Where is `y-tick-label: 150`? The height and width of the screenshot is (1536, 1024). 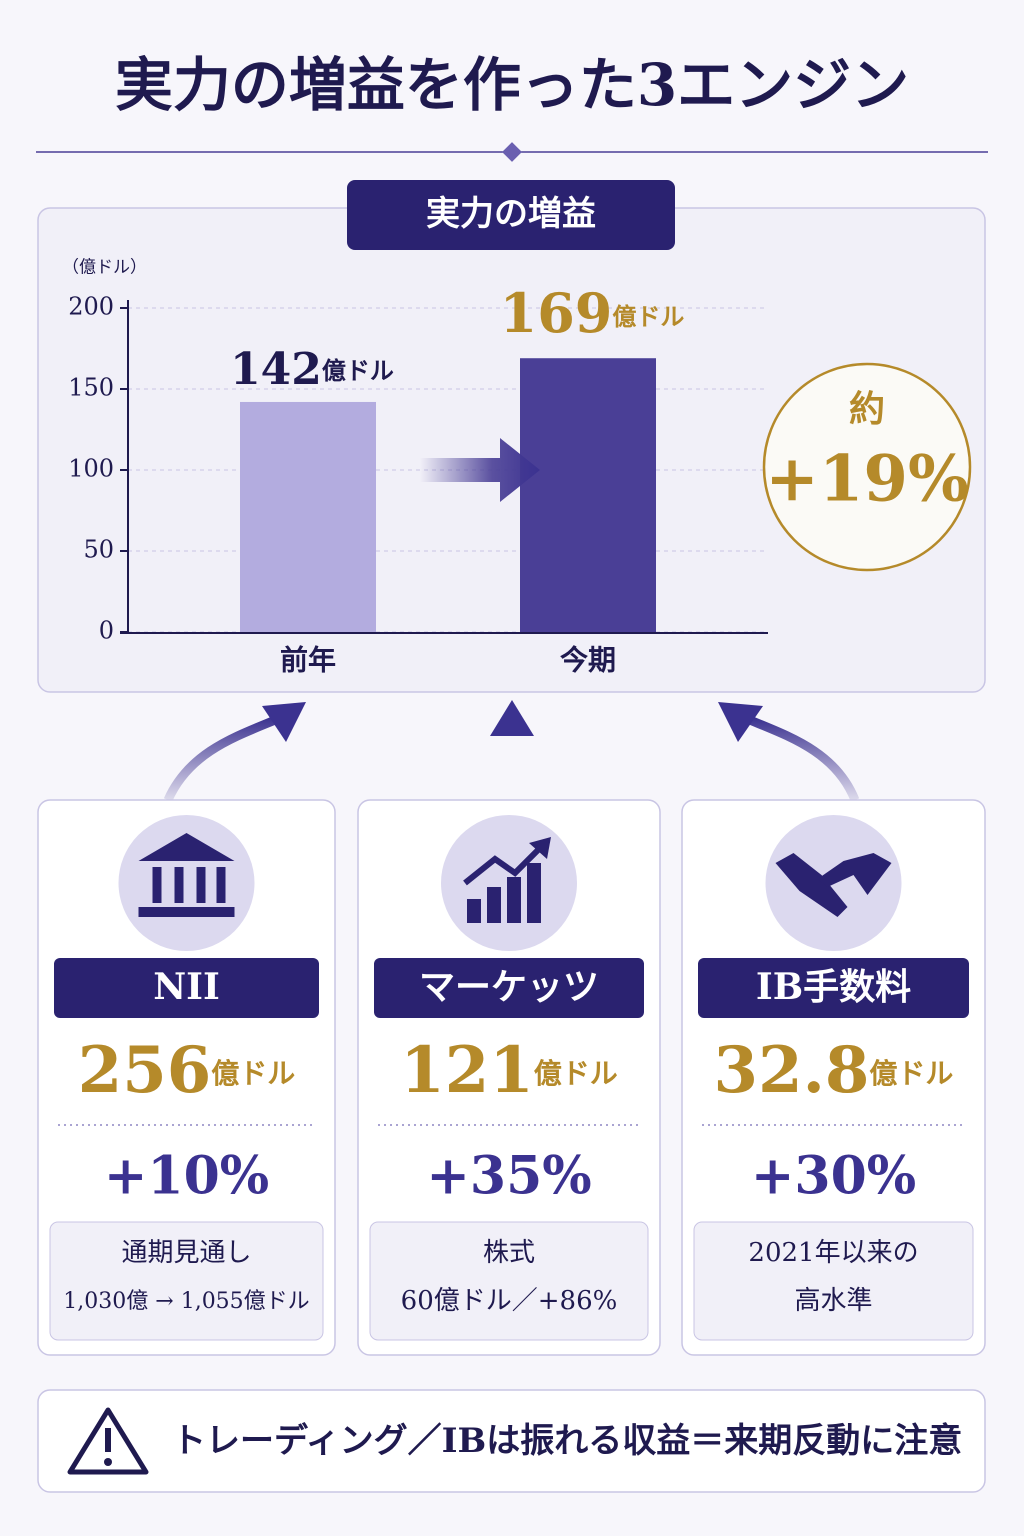
y-tick-label: 150 is located at coordinates (91, 388).